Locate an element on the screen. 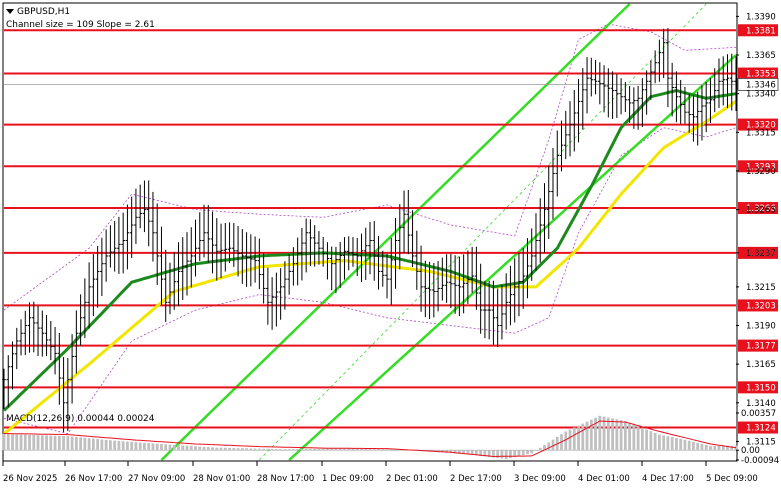 This screenshot has width=781, height=489. macd-title: MACD(12,26,9) 0.00044 0.00024 is located at coordinates (80, 419).